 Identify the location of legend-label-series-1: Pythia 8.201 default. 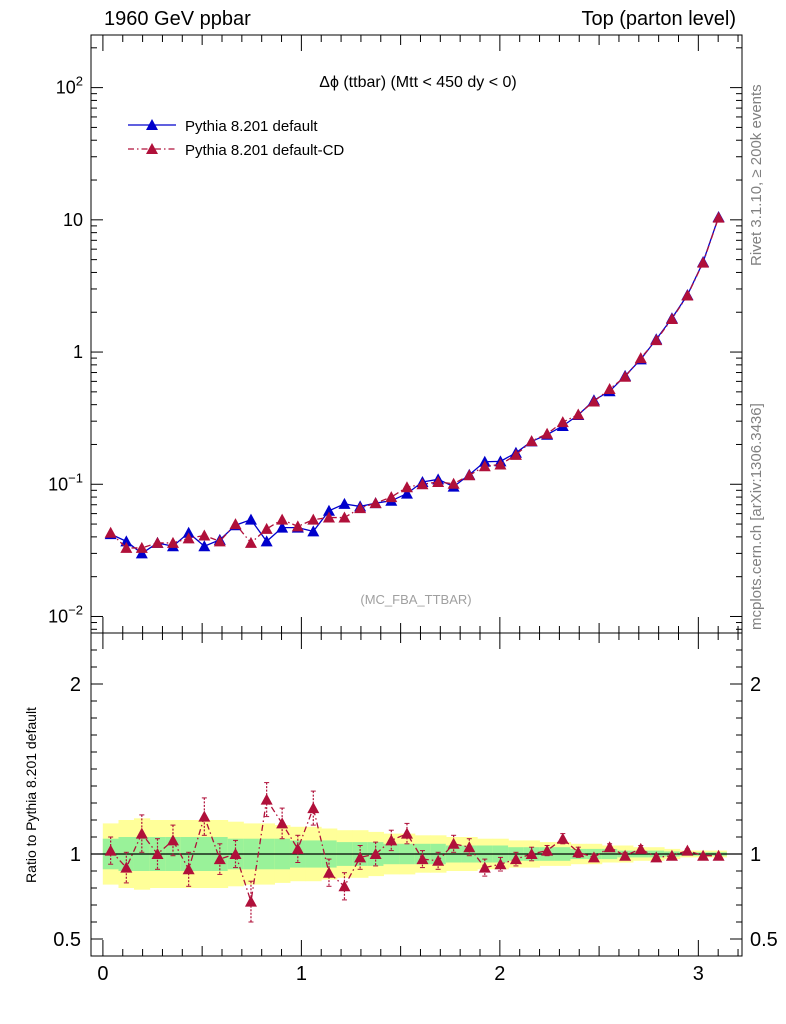
(251, 126).